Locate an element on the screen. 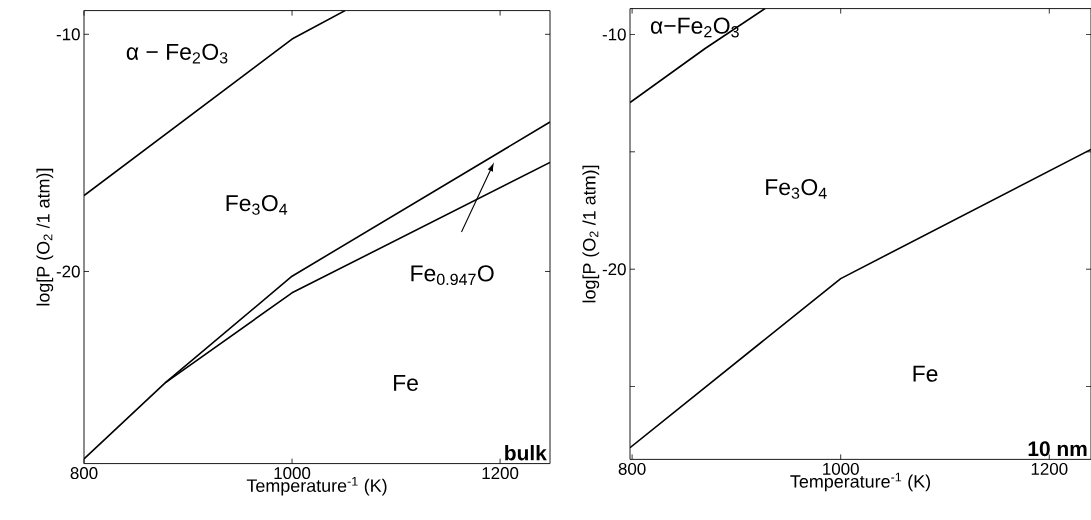 The height and width of the screenshot is (520, 1091). annotation: bulk is located at coordinates (526, 453).